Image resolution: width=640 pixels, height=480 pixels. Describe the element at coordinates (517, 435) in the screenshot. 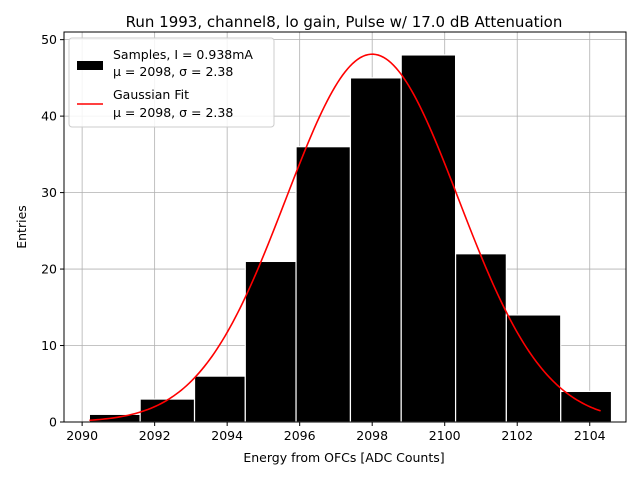

I see `x-tick-label: 2102` at that location.